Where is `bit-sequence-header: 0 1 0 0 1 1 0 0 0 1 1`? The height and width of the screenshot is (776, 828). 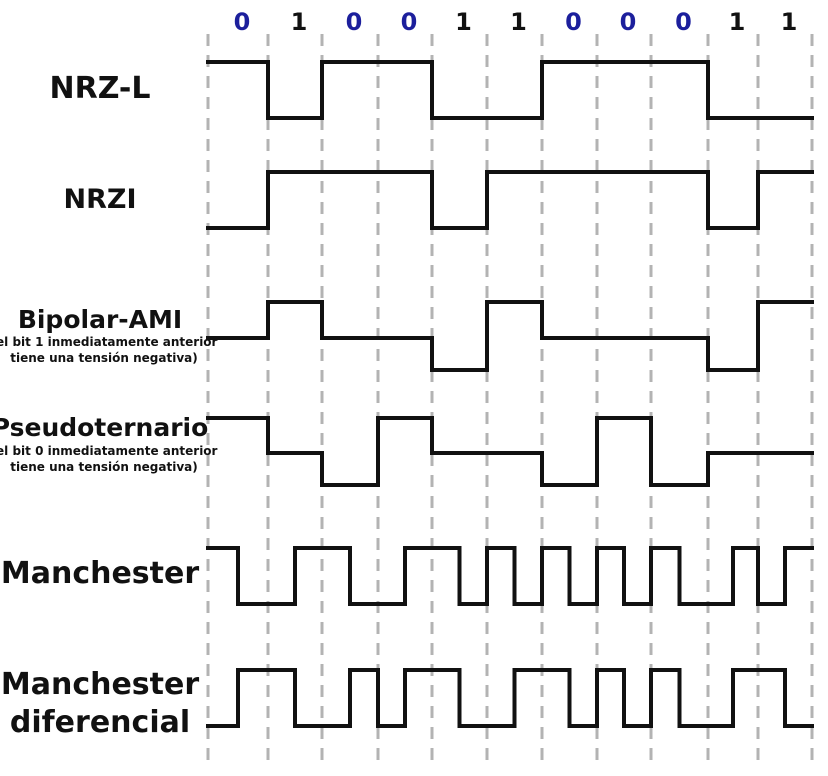 bit-sequence-header: 0 1 0 0 1 1 0 0 0 1 1 is located at coordinates (516, 22).